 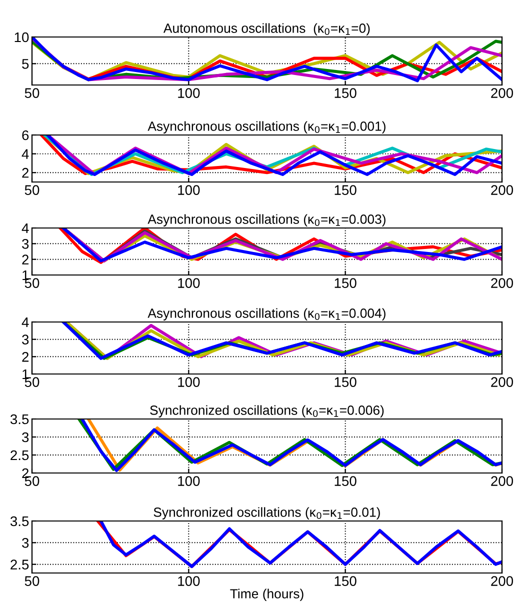 I want to click on chart-title: Synchronized oscillations (κ$_{0}$=κ$_{1}$=0.006), so click(x=267, y=411).